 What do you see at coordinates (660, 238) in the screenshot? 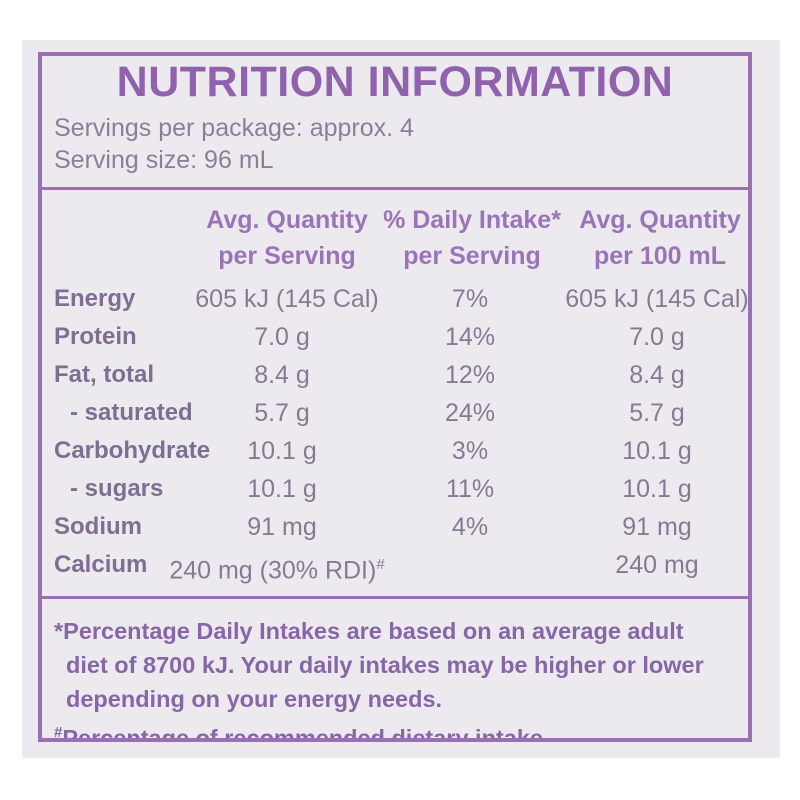
I see `column-header-per-100ml: Avg. Quantity per 100 mL` at bounding box center [660, 238].